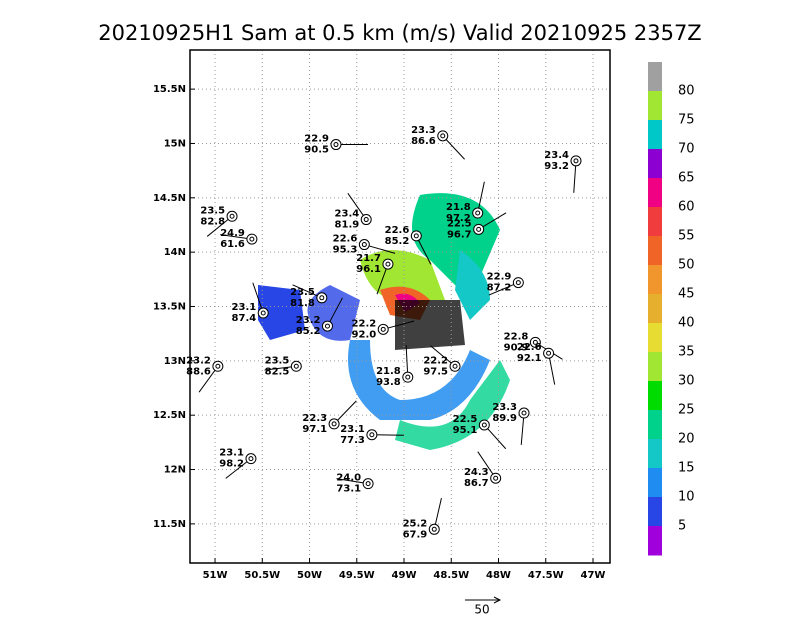 The height and width of the screenshot is (618, 800). What do you see at coordinates (686, 236) in the screenshot?
I see `colorbar-label: 55` at bounding box center [686, 236].